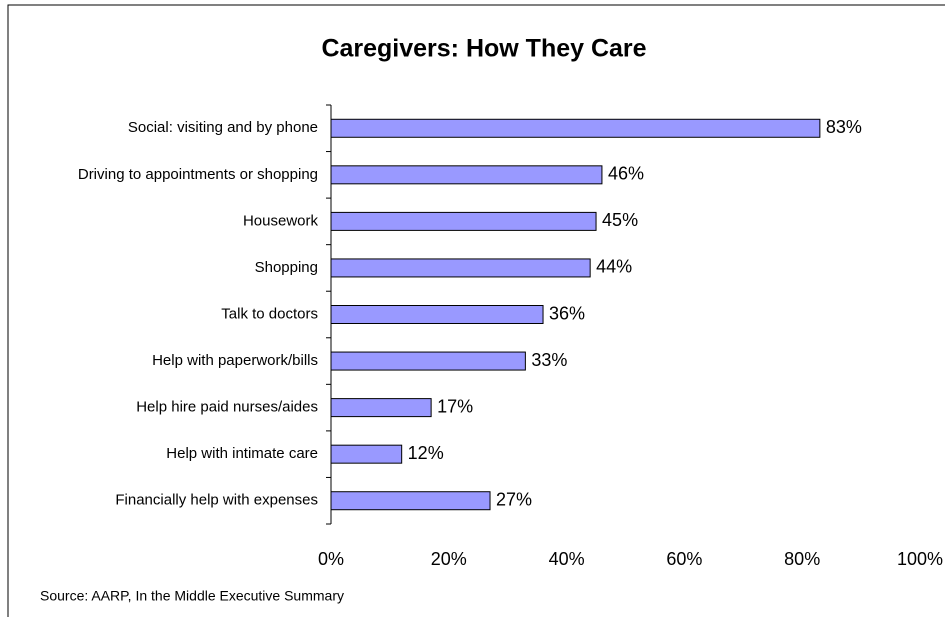 Image resolution: width=945 pixels, height=617 pixels. What do you see at coordinates (242, 453) in the screenshot?
I see `y-tick-label: Help with intimate care` at bounding box center [242, 453].